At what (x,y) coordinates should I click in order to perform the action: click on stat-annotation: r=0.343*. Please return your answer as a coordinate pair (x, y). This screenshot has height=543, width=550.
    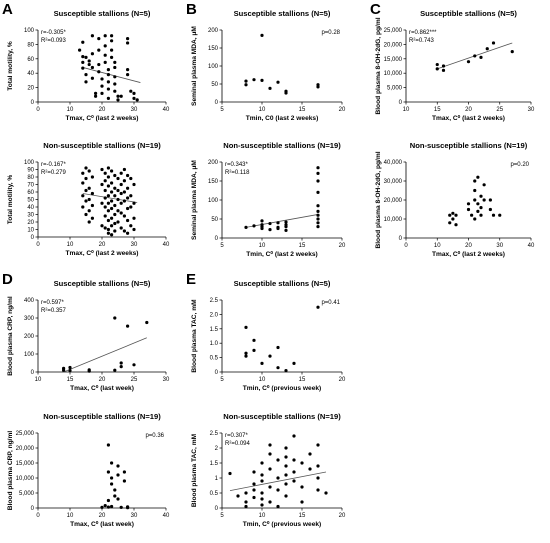
    Looking at the image, I should click on (237, 165).